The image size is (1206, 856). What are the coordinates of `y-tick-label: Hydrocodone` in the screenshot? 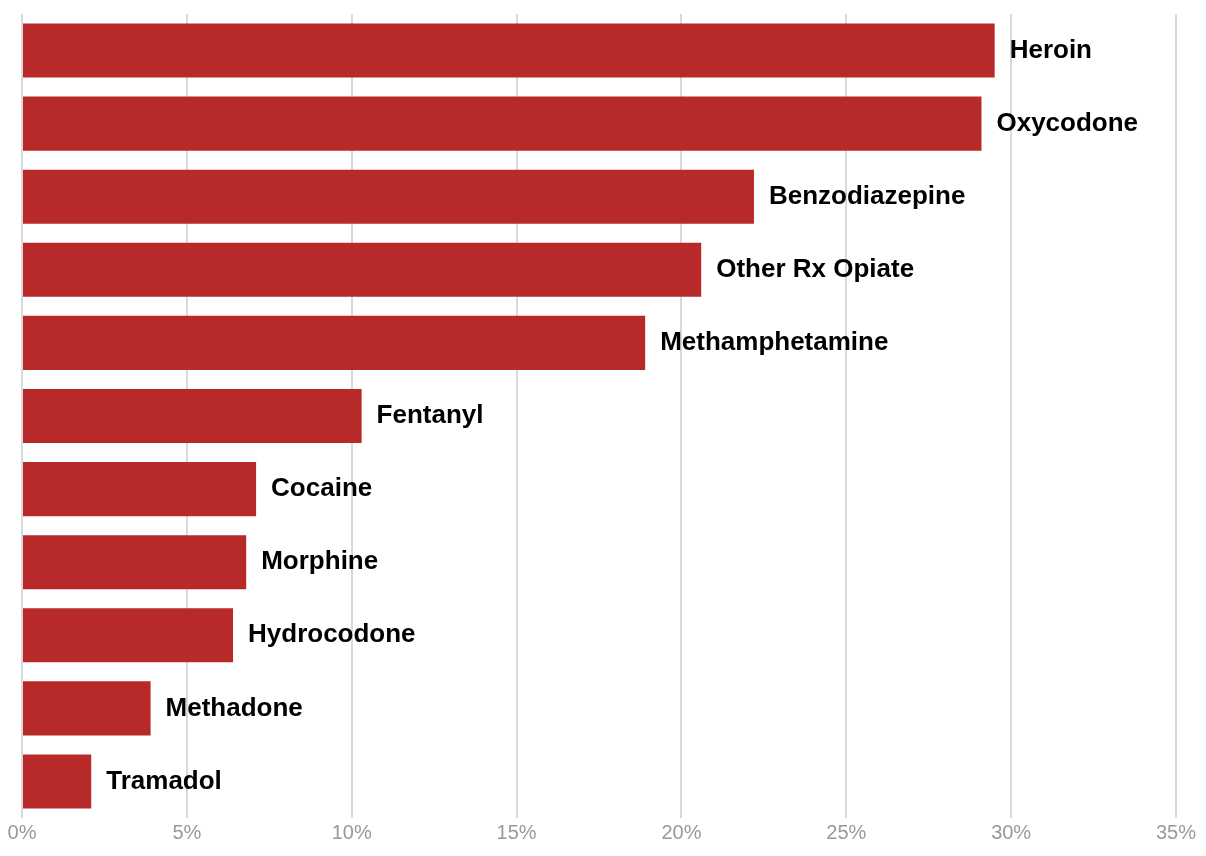 It's located at (332, 633).